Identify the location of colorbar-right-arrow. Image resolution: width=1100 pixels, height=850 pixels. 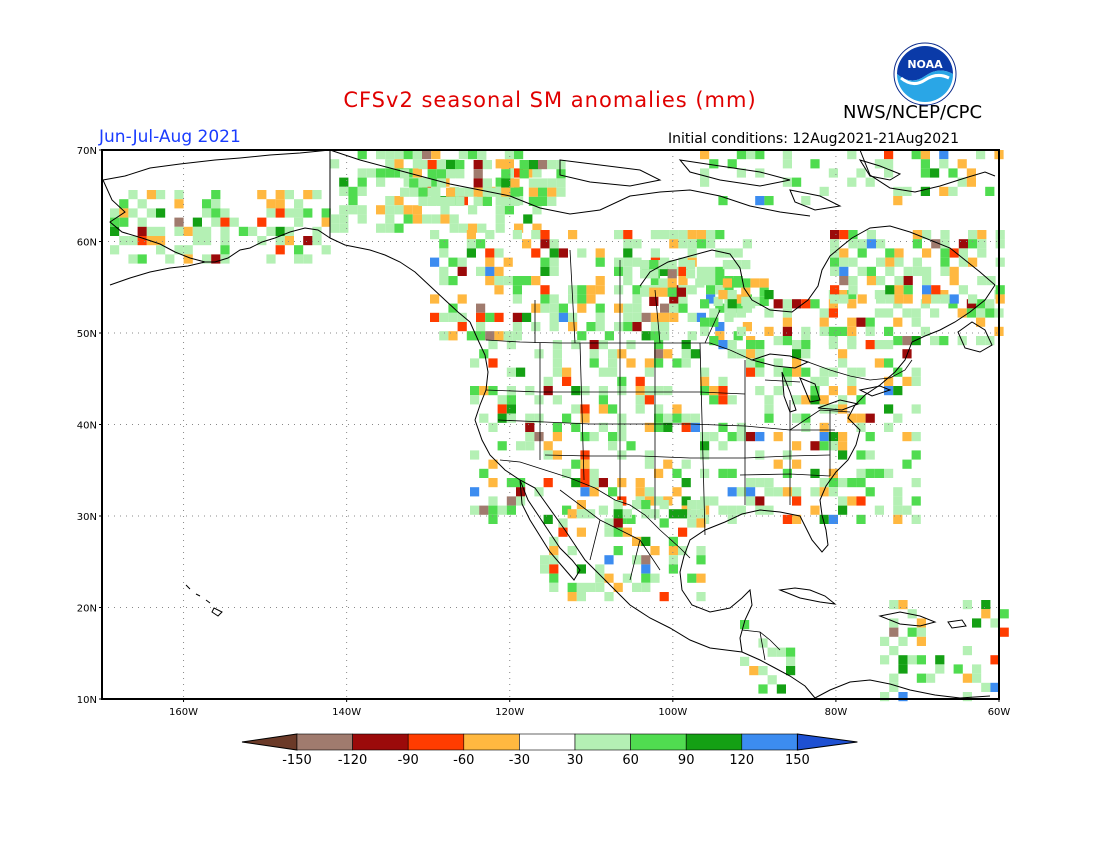
(827, 742).